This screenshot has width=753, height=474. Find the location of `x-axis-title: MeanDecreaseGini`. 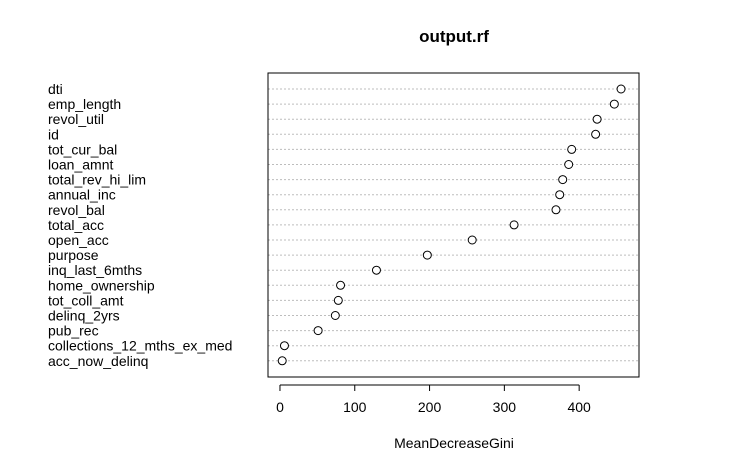

x-axis-title: MeanDecreaseGini is located at coordinates (454, 443).